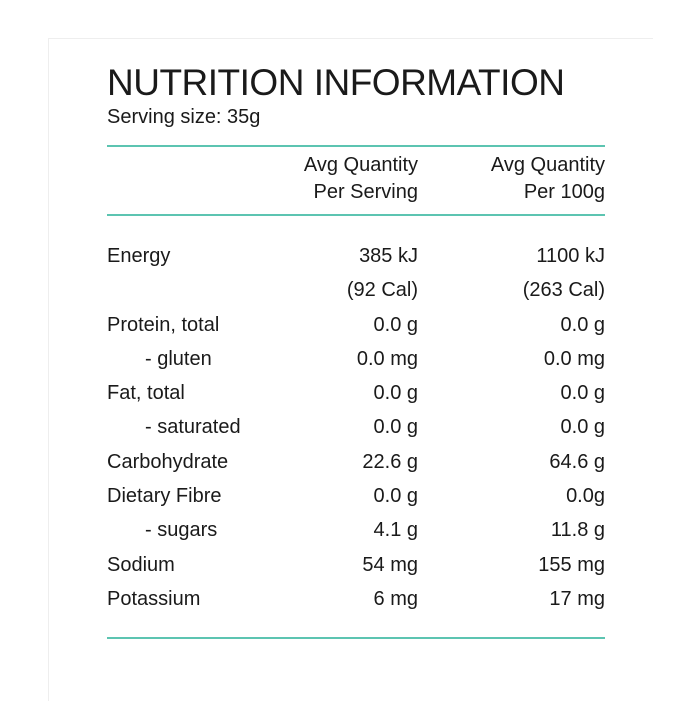 This screenshot has width=700, height=701. Describe the element at coordinates (164, 496) in the screenshot. I see `nutrient-label: Dietary Fibre` at that location.